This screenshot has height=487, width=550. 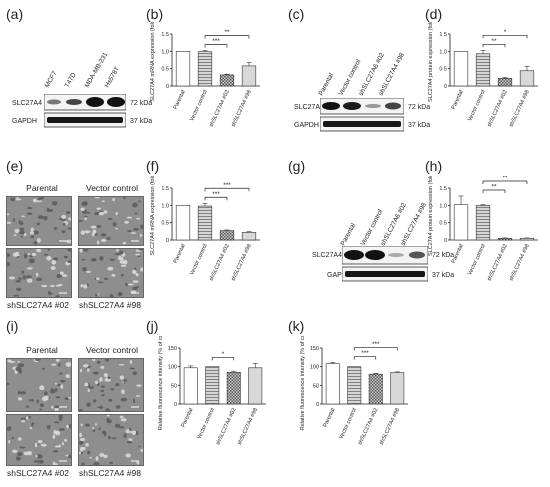 What do you see at coordinates (241, 262) in the screenshot?
I see `x-tick-label: shSLC27A4 #98` at bounding box center [241, 262].